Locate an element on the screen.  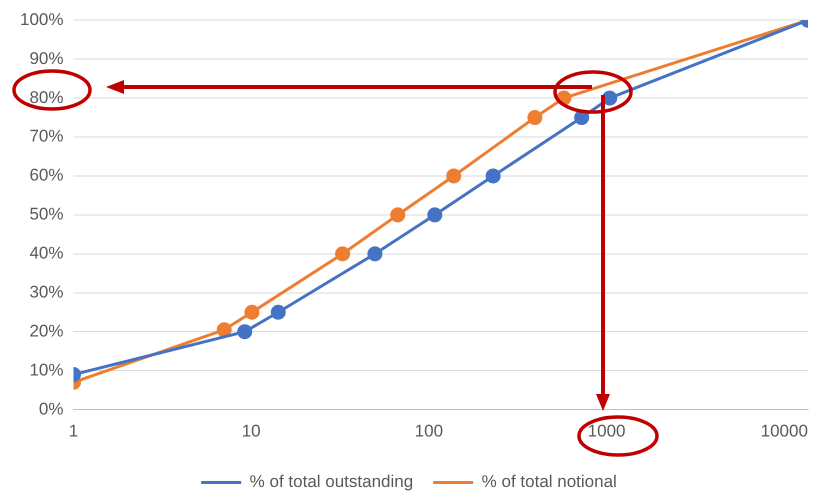
x-tick-label: 10000 is located at coordinates (784, 430).